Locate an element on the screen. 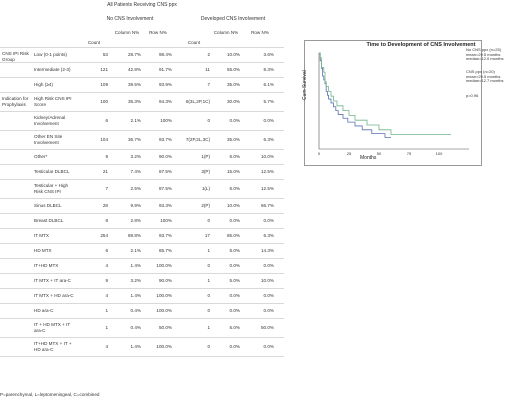 The image size is (520, 401). row-category: Sinus DLBCL is located at coordinates (48, 205).